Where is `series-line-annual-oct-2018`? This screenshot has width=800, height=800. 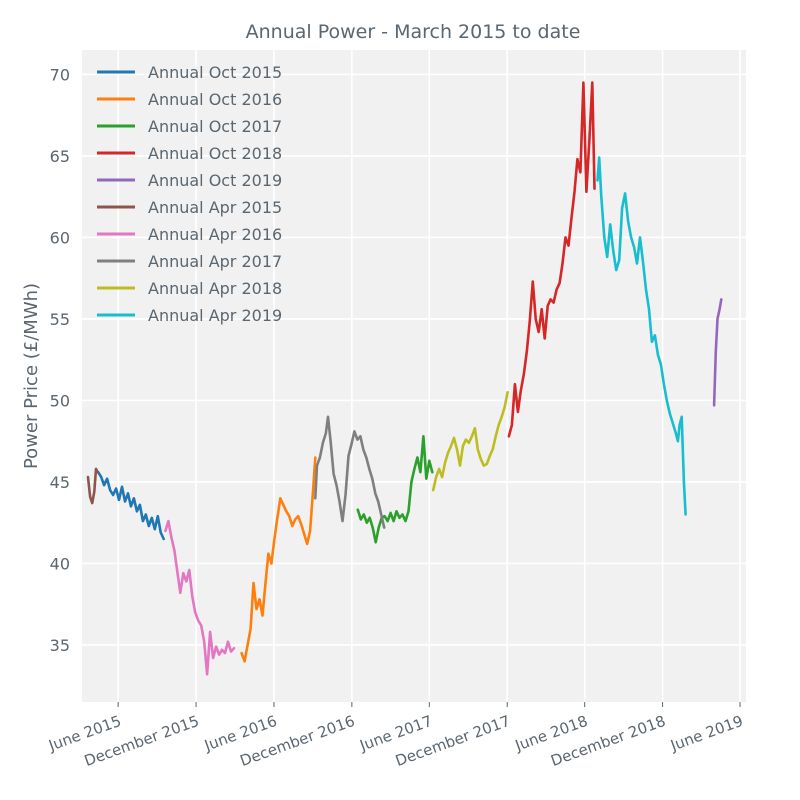 series-line-annual-oct-2018 is located at coordinates (551, 259).